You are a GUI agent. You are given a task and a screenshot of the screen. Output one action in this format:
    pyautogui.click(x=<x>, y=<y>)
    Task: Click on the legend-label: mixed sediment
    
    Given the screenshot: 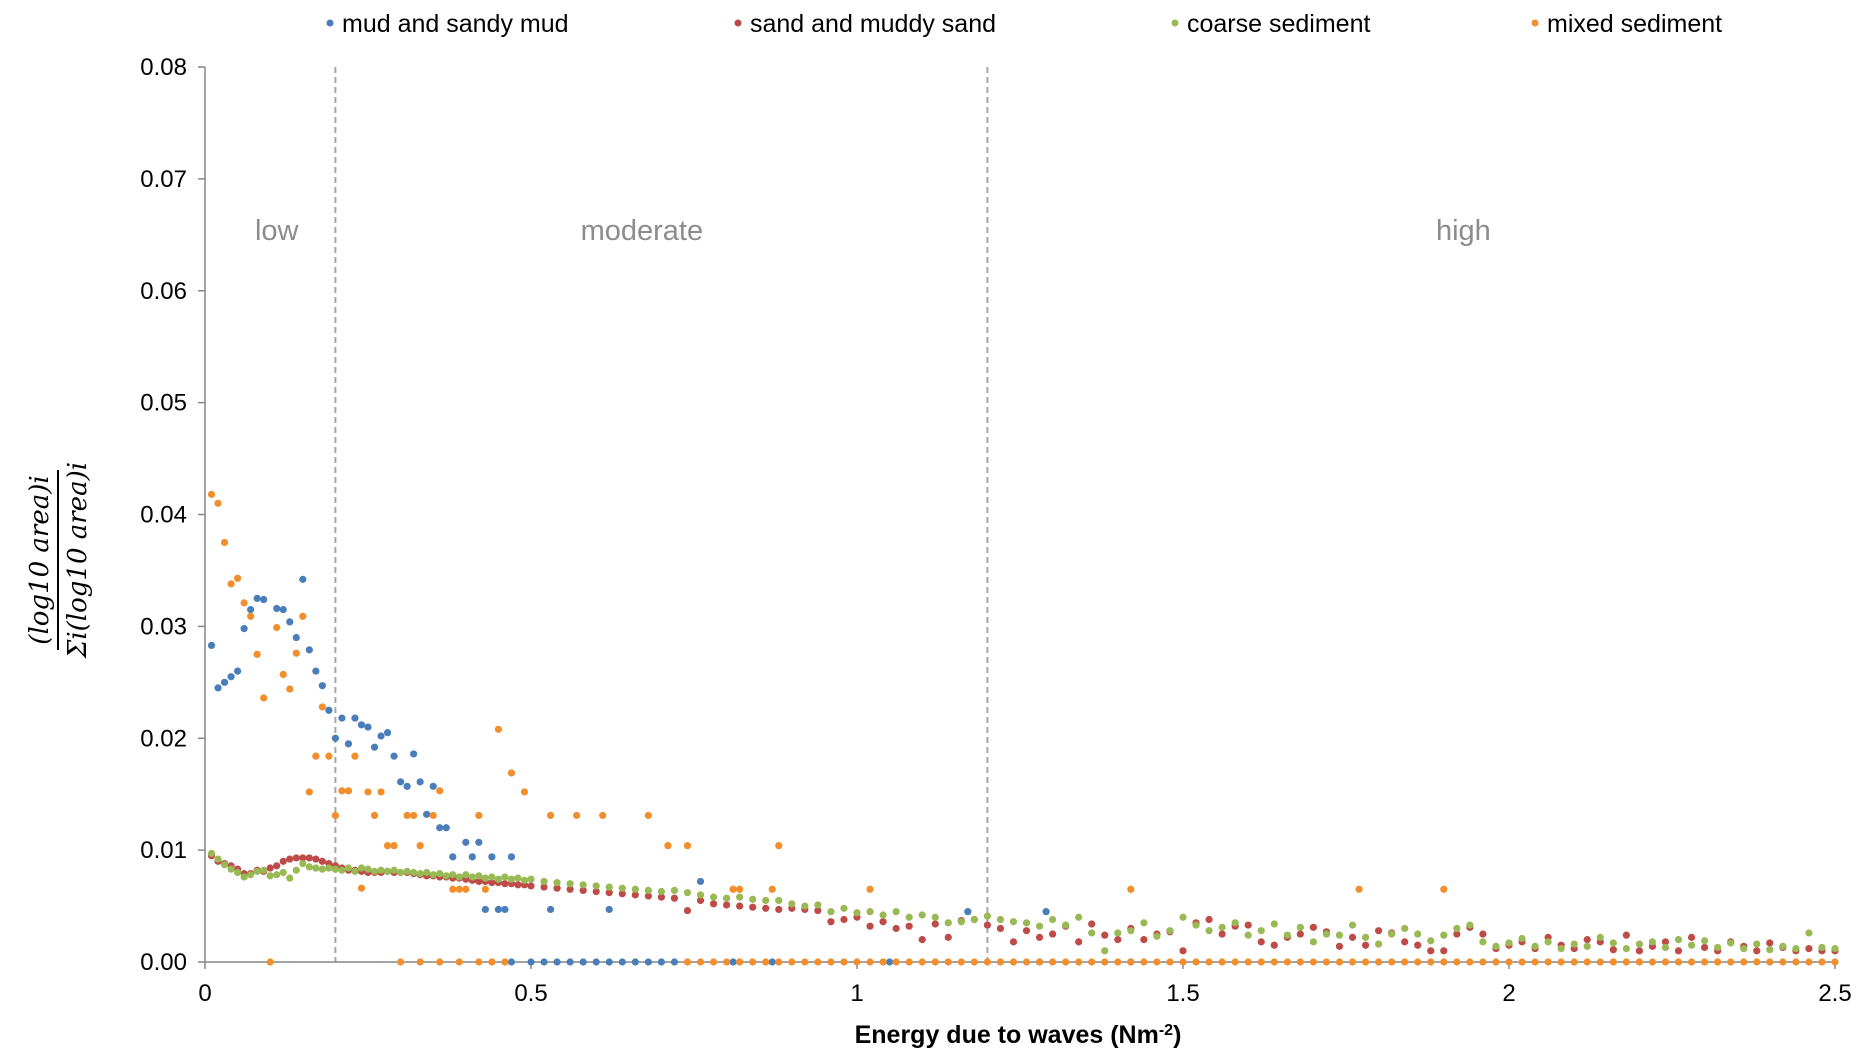 What is the action you would take?
    pyautogui.click(x=1634, y=24)
    